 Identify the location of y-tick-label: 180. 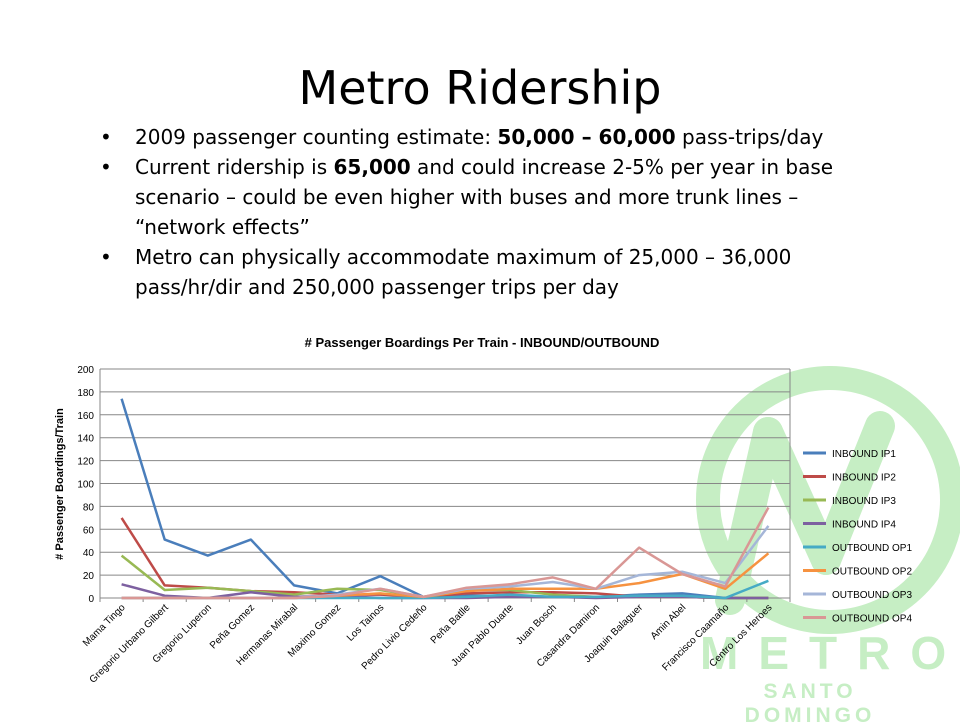
(85, 393).